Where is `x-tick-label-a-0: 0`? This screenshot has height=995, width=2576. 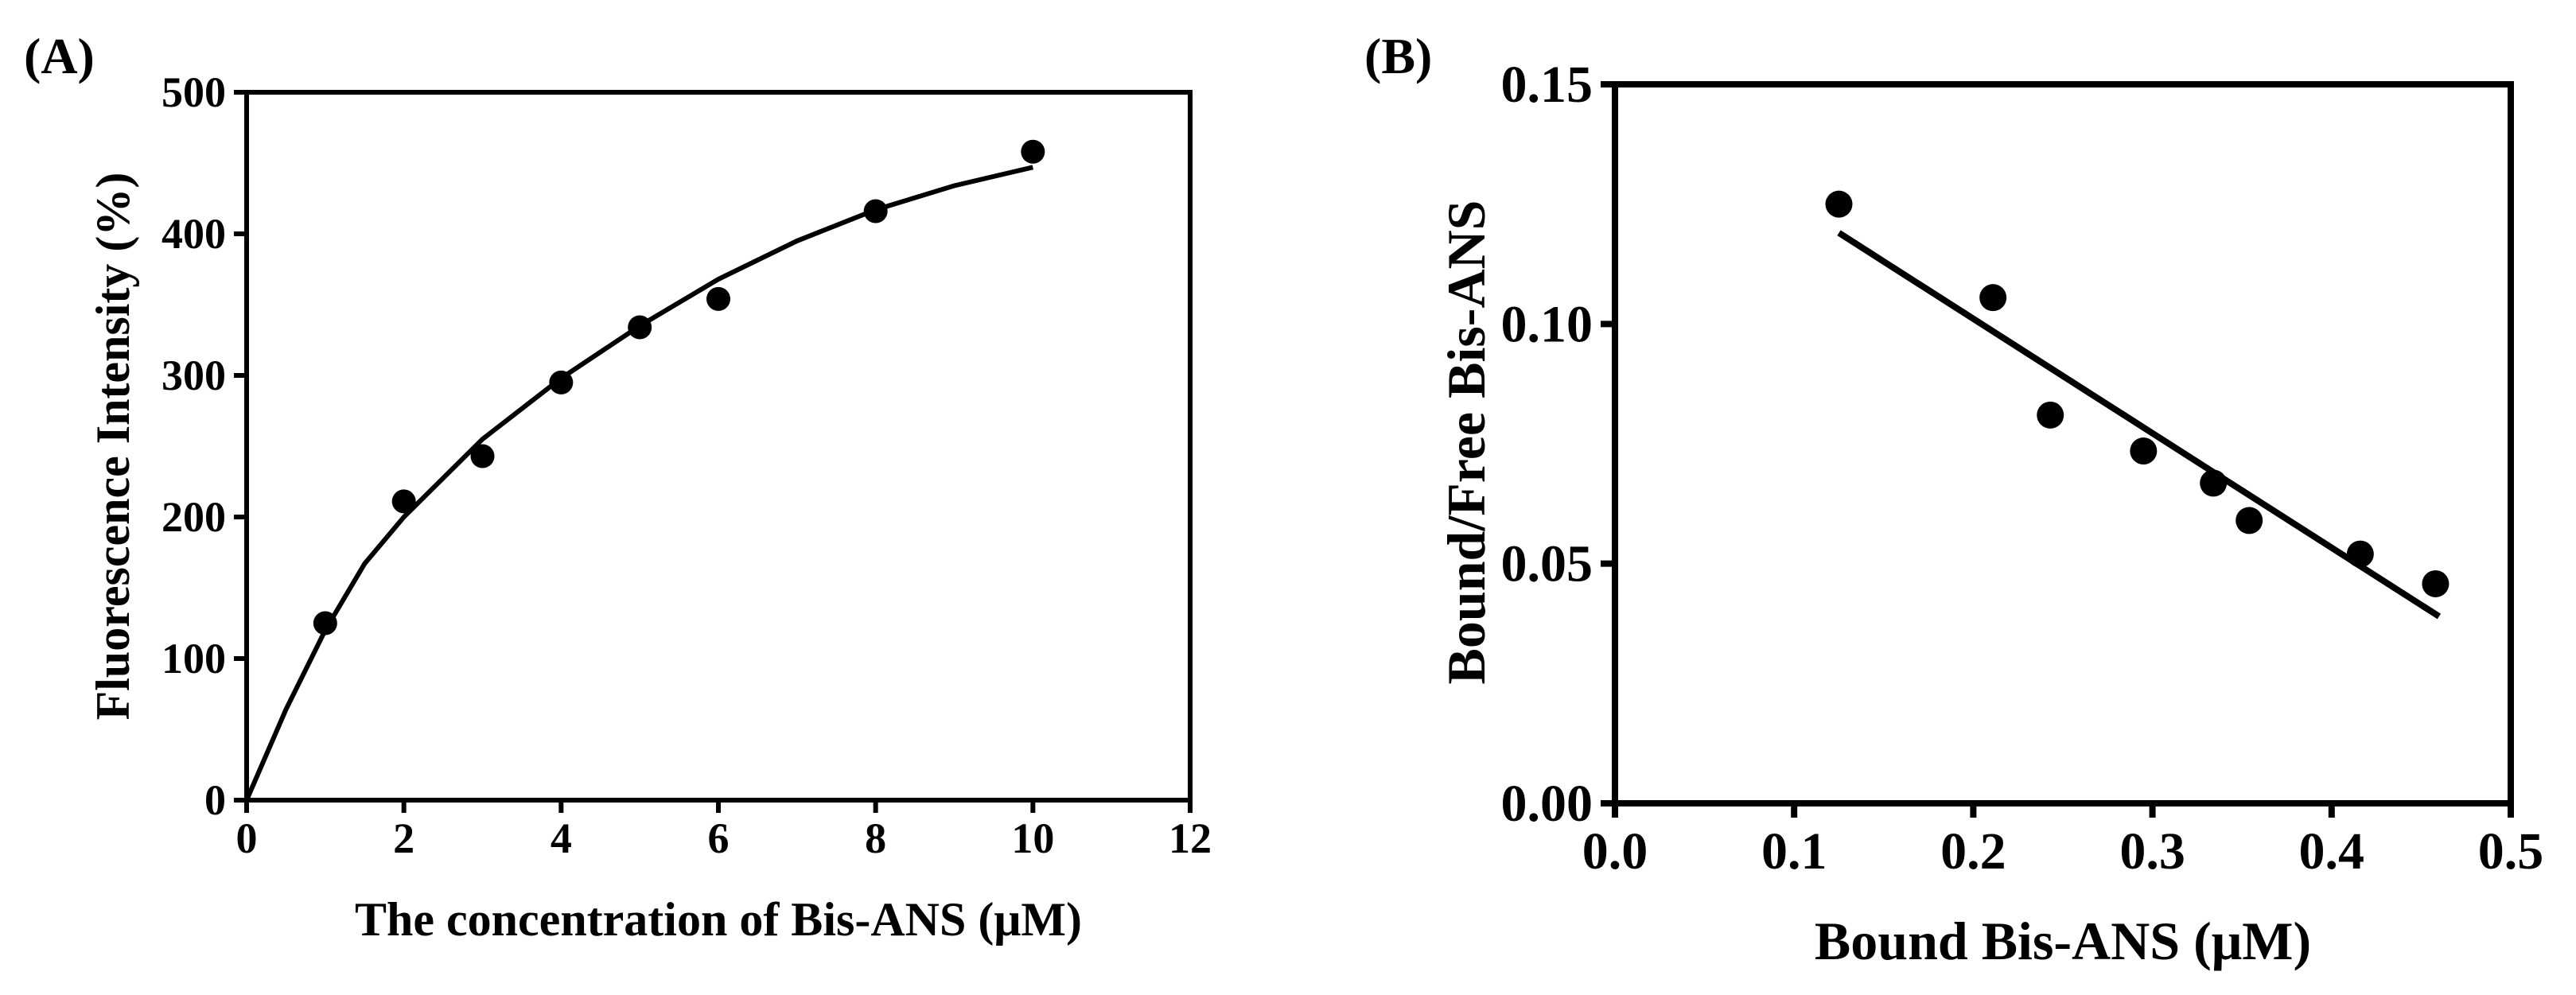
x-tick-label-a-0: 0 is located at coordinates (247, 838).